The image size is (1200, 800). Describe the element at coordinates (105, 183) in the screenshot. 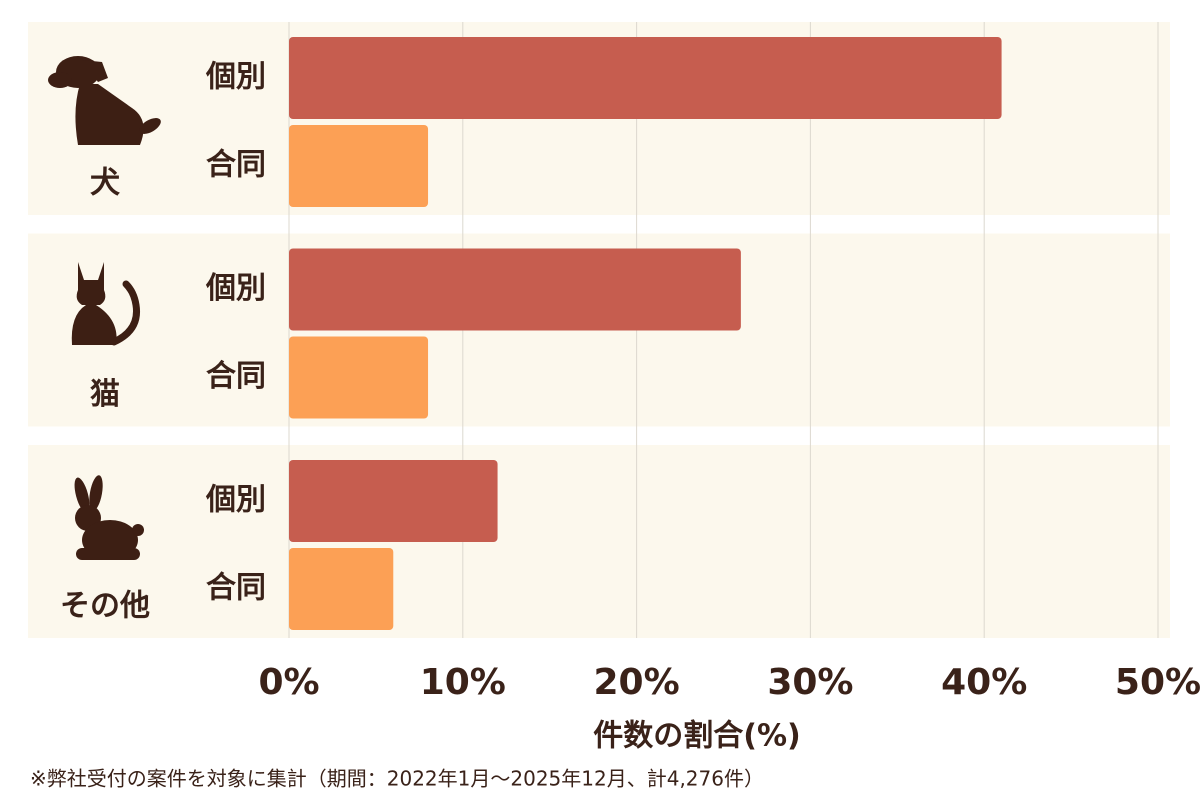

I see `category-label: 犬` at that location.